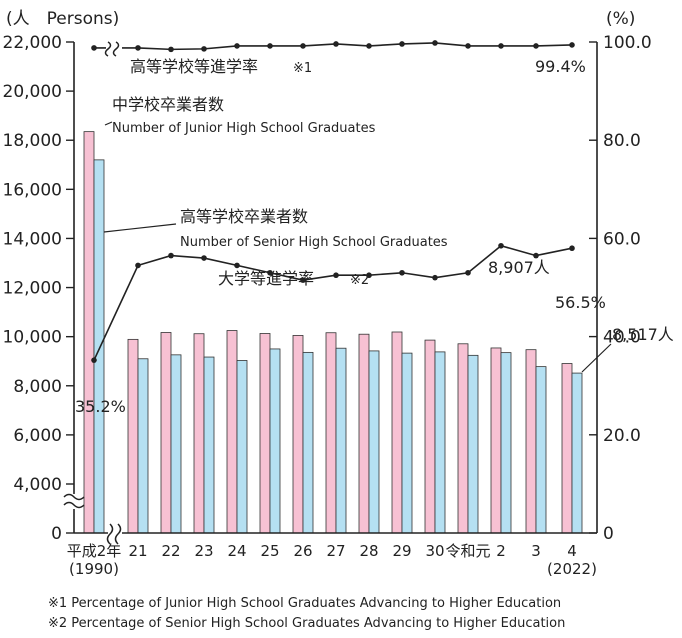 The width and height of the screenshot is (682, 638). Describe the element at coordinates (37, 485) in the screenshot. I see `left-tick-label: 4,000` at that location.